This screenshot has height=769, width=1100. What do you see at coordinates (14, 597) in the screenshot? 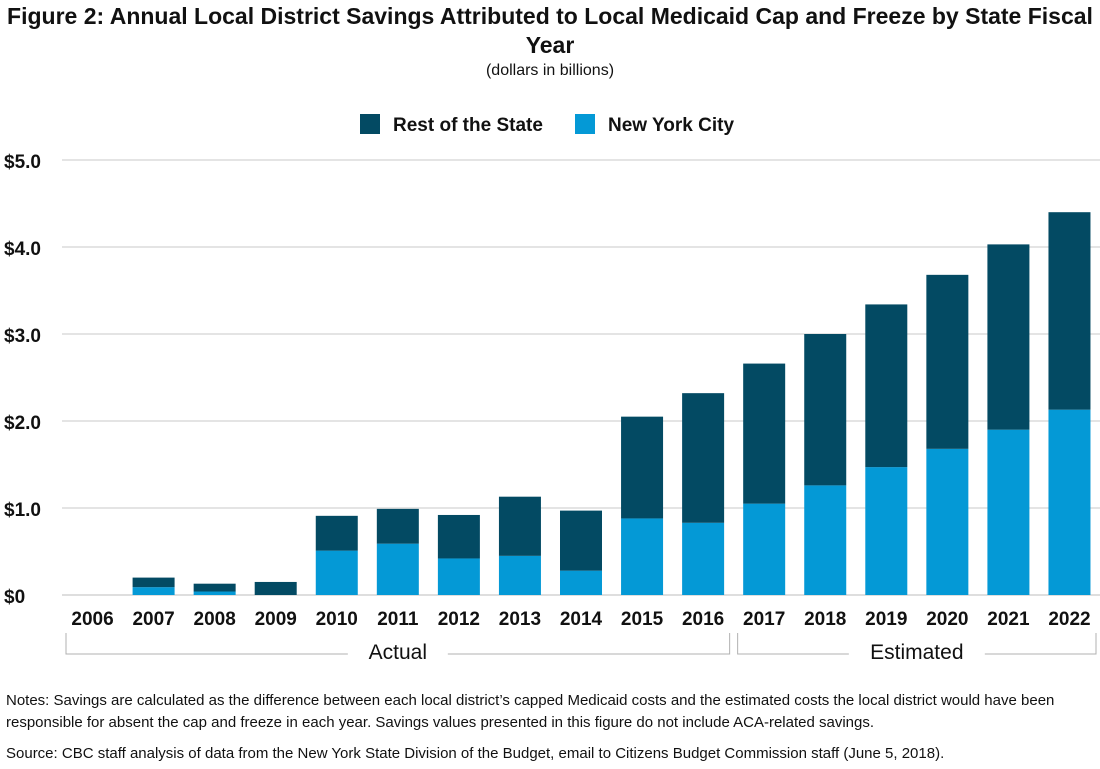
I see `y-tick-label: $0` at bounding box center [14, 597].